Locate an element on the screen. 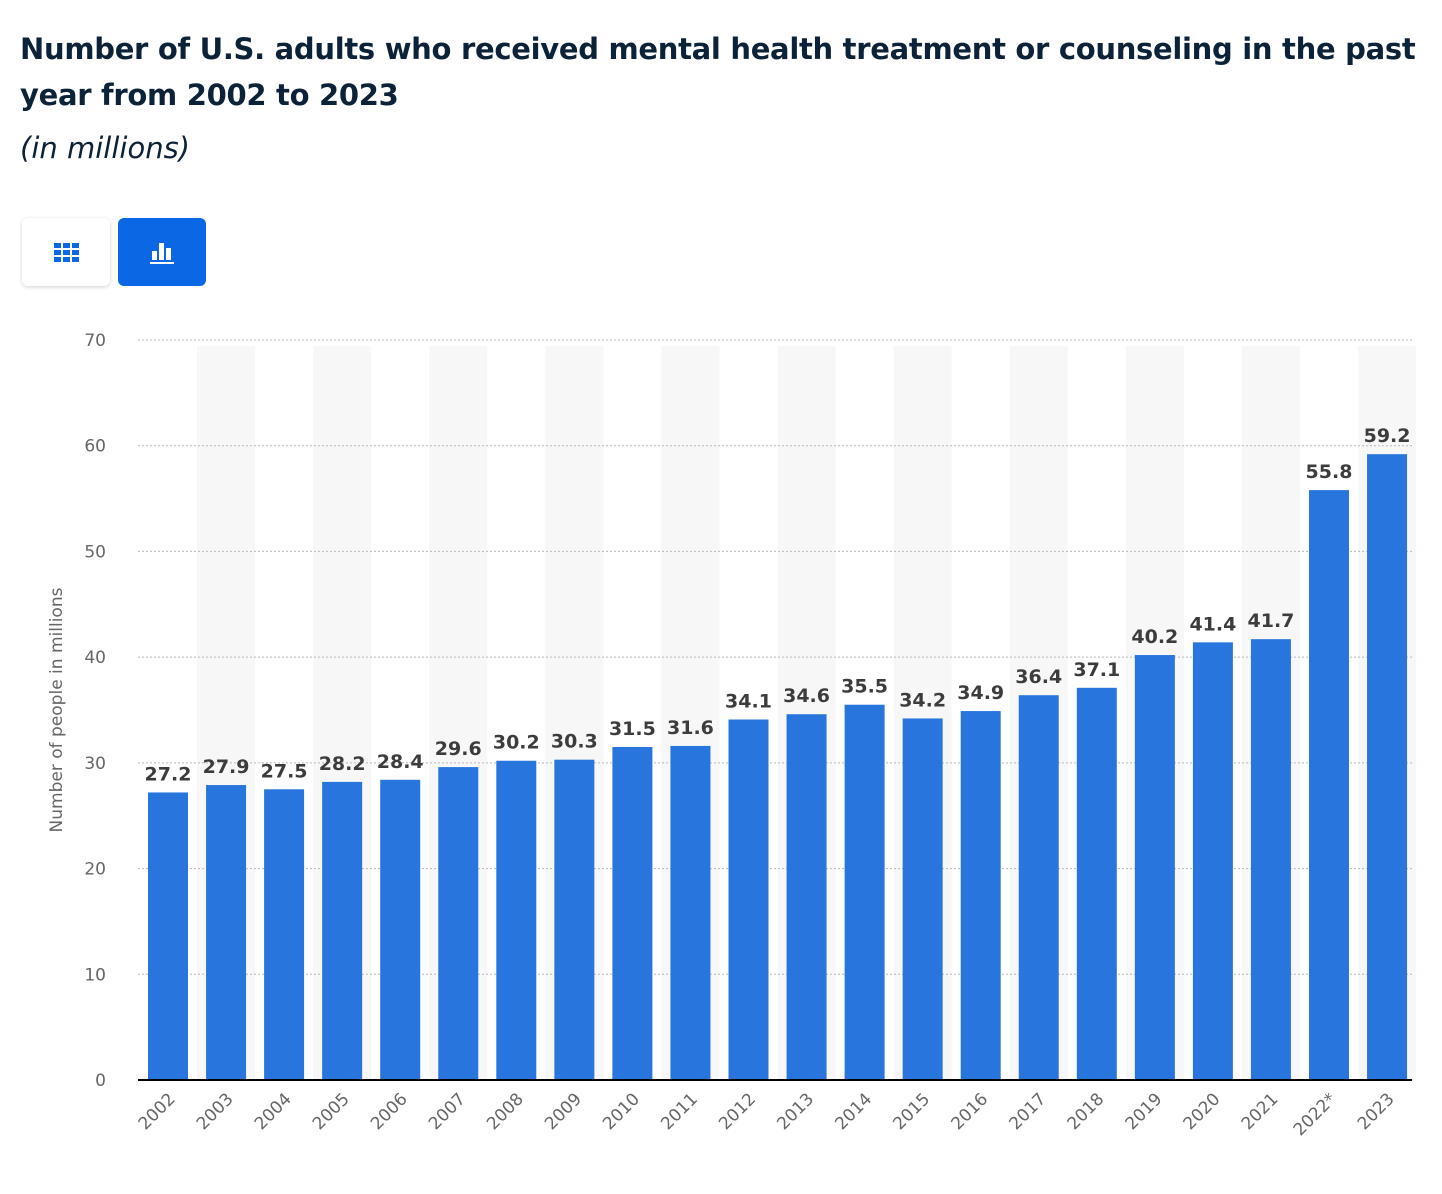 The width and height of the screenshot is (1442, 1194). x-tick-label: 2003 is located at coordinates (215, 1111).